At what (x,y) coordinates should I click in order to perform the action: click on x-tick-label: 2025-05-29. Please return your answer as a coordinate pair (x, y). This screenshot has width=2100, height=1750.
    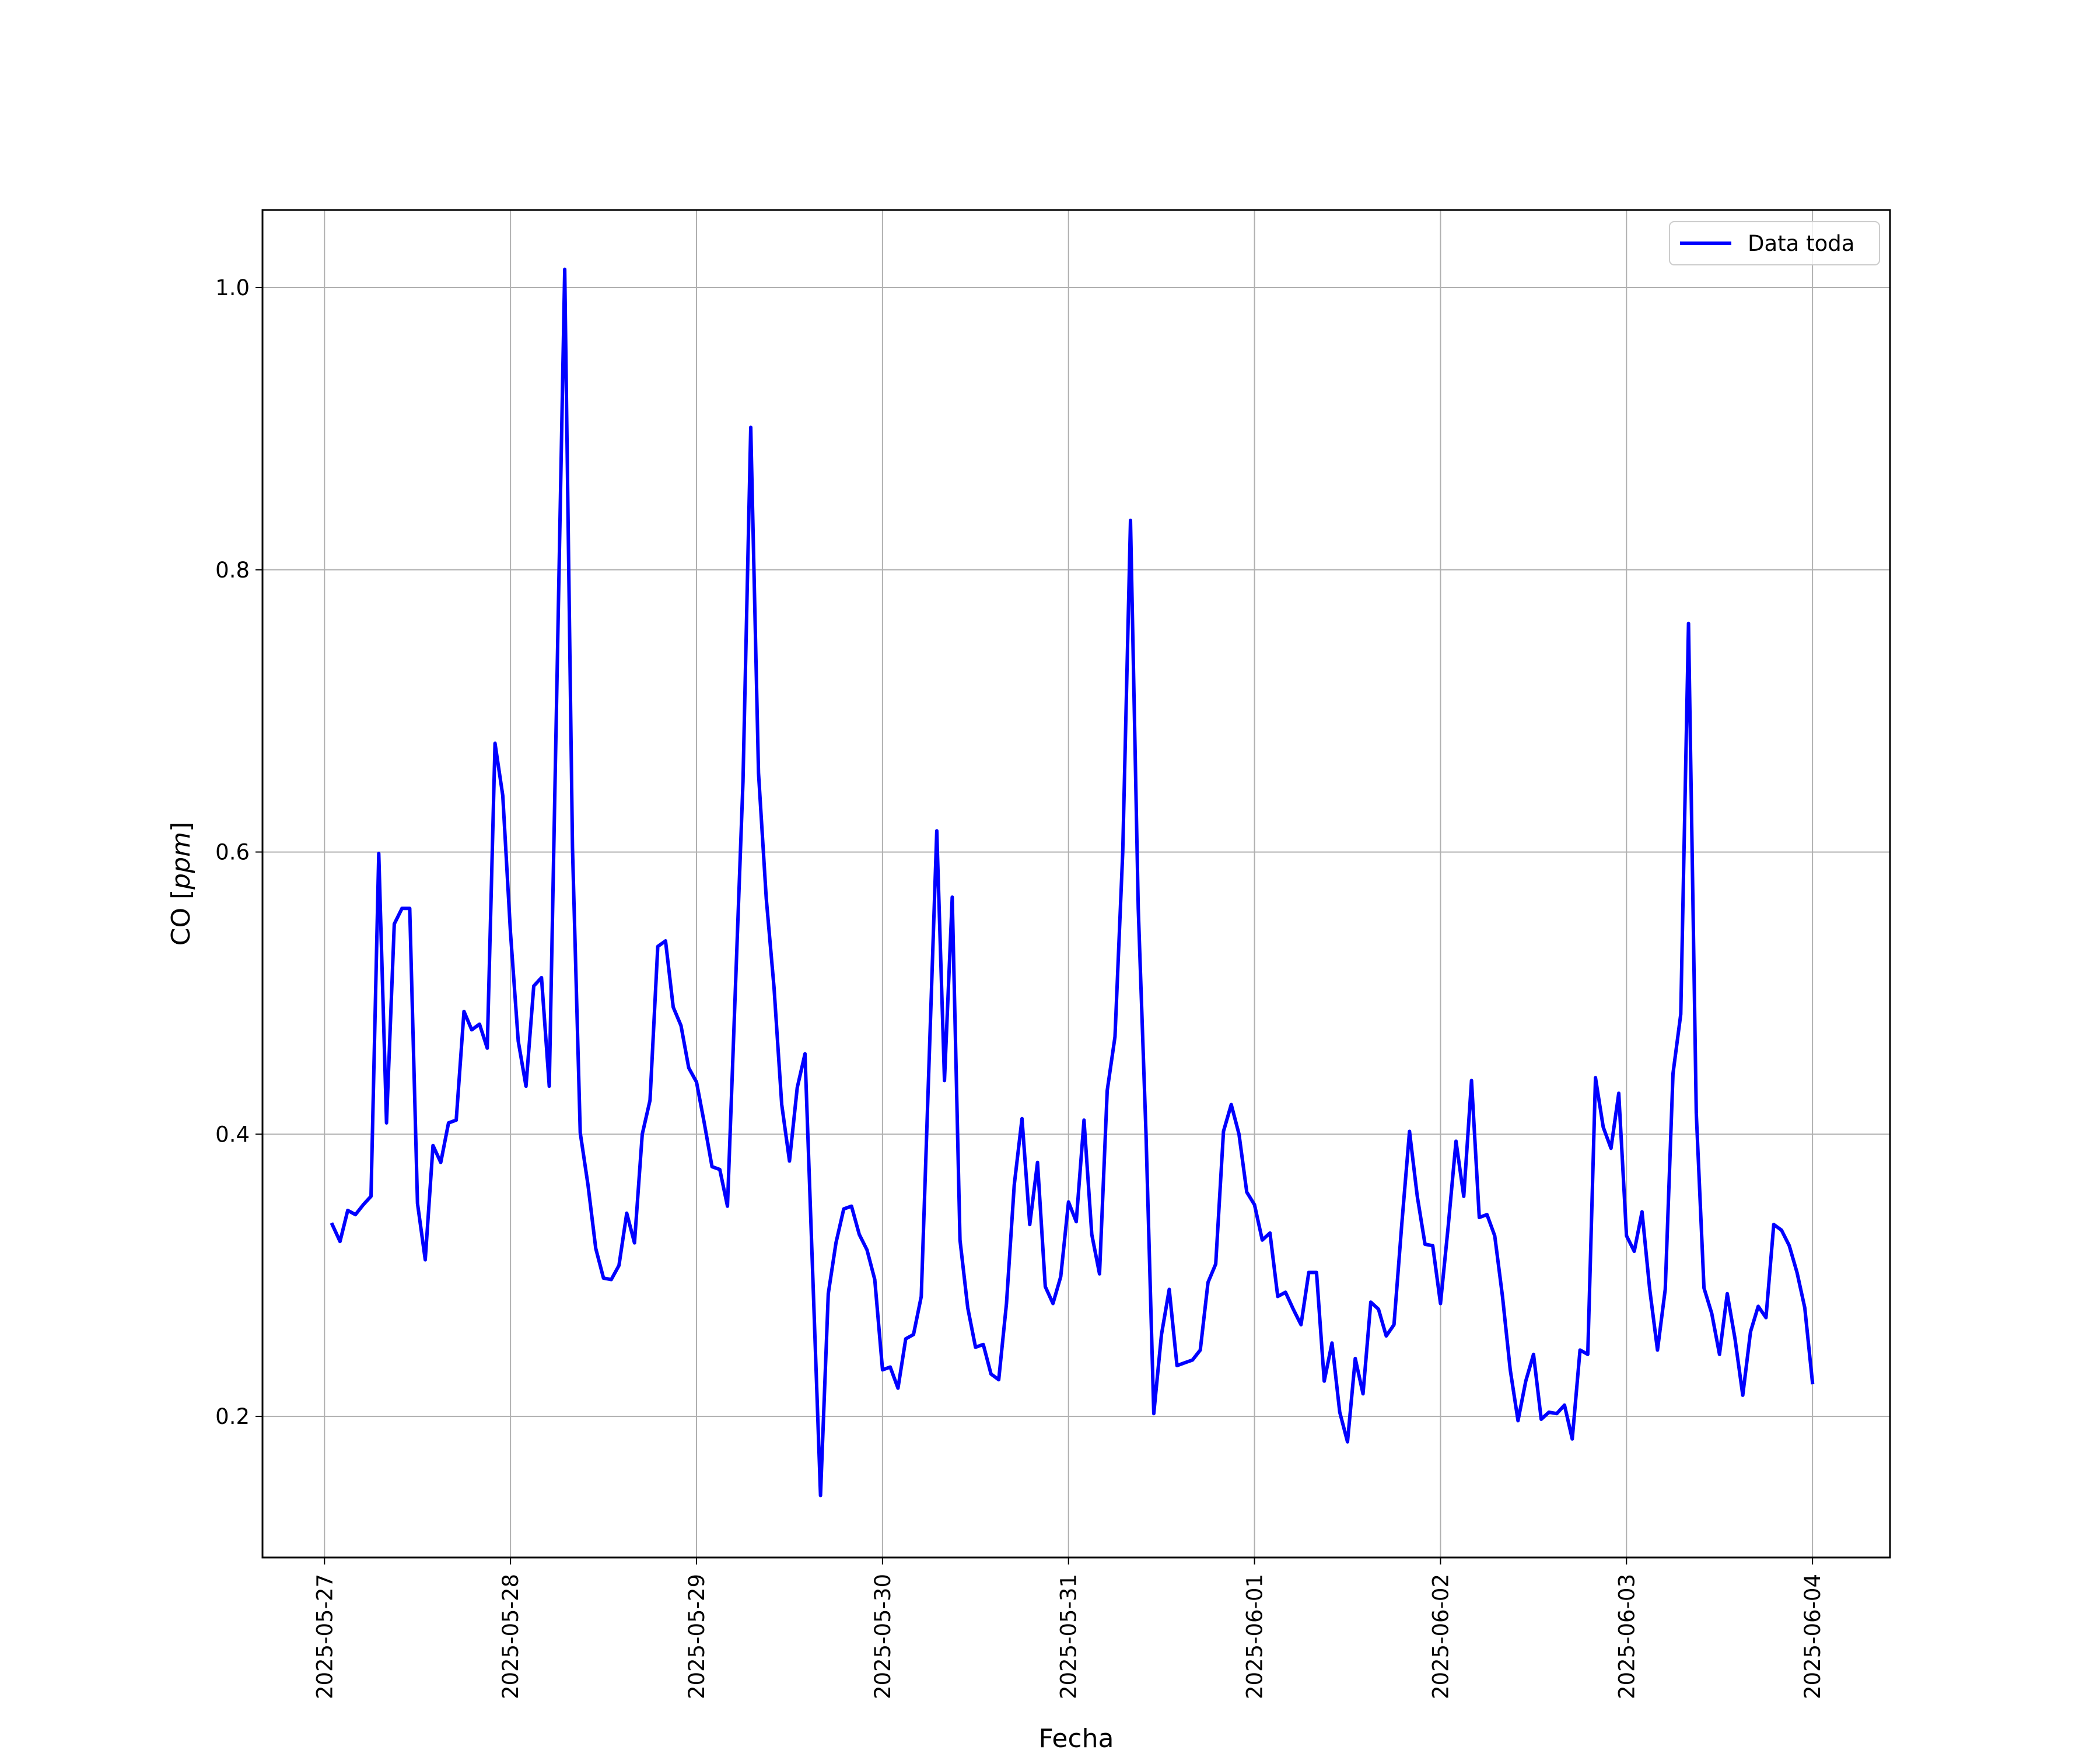
    Looking at the image, I should click on (696, 1636).